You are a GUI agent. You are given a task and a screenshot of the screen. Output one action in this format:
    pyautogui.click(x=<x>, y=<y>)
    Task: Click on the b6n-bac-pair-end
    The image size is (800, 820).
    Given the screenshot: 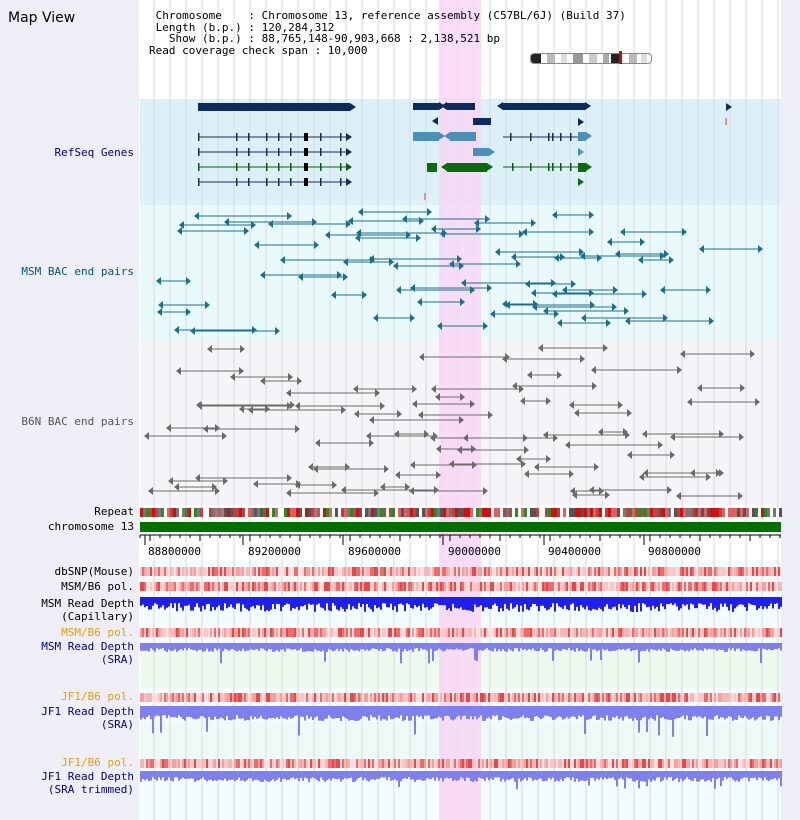 What is the action you would take?
    pyautogui.click(x=205, y=429)
    